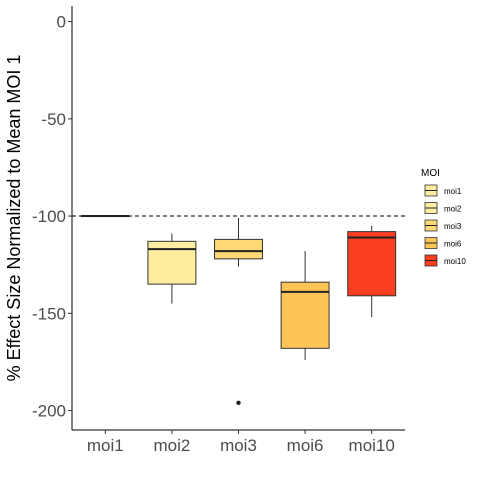 The height and width of the screenshot is (480, 480). What do you see at coordinates (238, 402) in the screenshot?
I see `outlier-point` at bounding box center [238, 402].